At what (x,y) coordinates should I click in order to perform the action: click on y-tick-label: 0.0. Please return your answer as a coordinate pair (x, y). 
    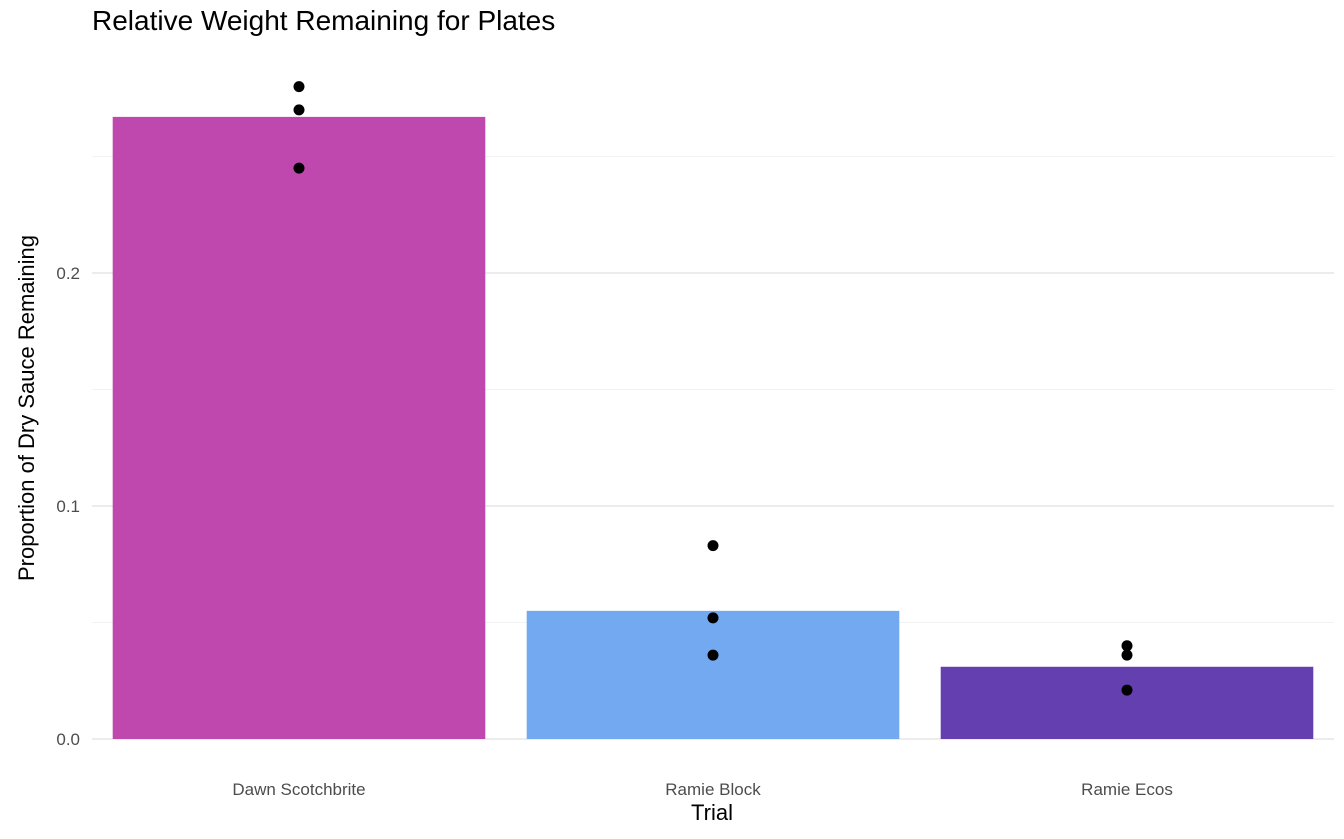
    Looking at the image, I should click on (68, 739).